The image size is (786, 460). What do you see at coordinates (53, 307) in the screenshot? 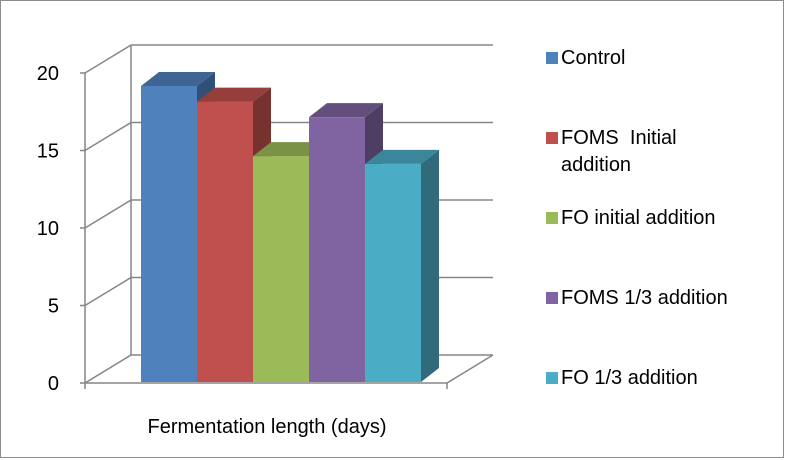
I see `y-tick-label: 5` at bounding box center [53, 307].